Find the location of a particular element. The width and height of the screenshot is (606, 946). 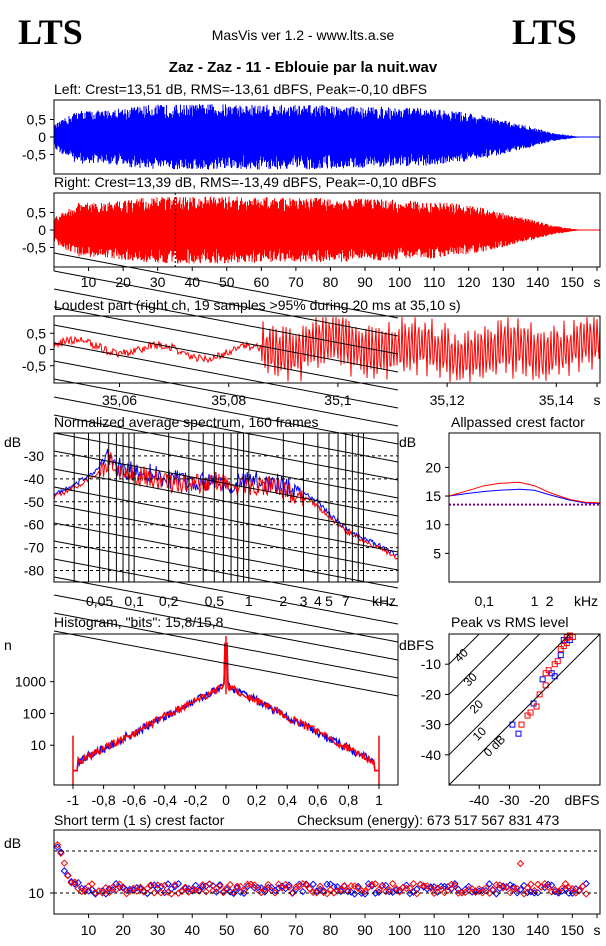

peakrms-xtick-label: -20 is located at coordinates (539, 800).